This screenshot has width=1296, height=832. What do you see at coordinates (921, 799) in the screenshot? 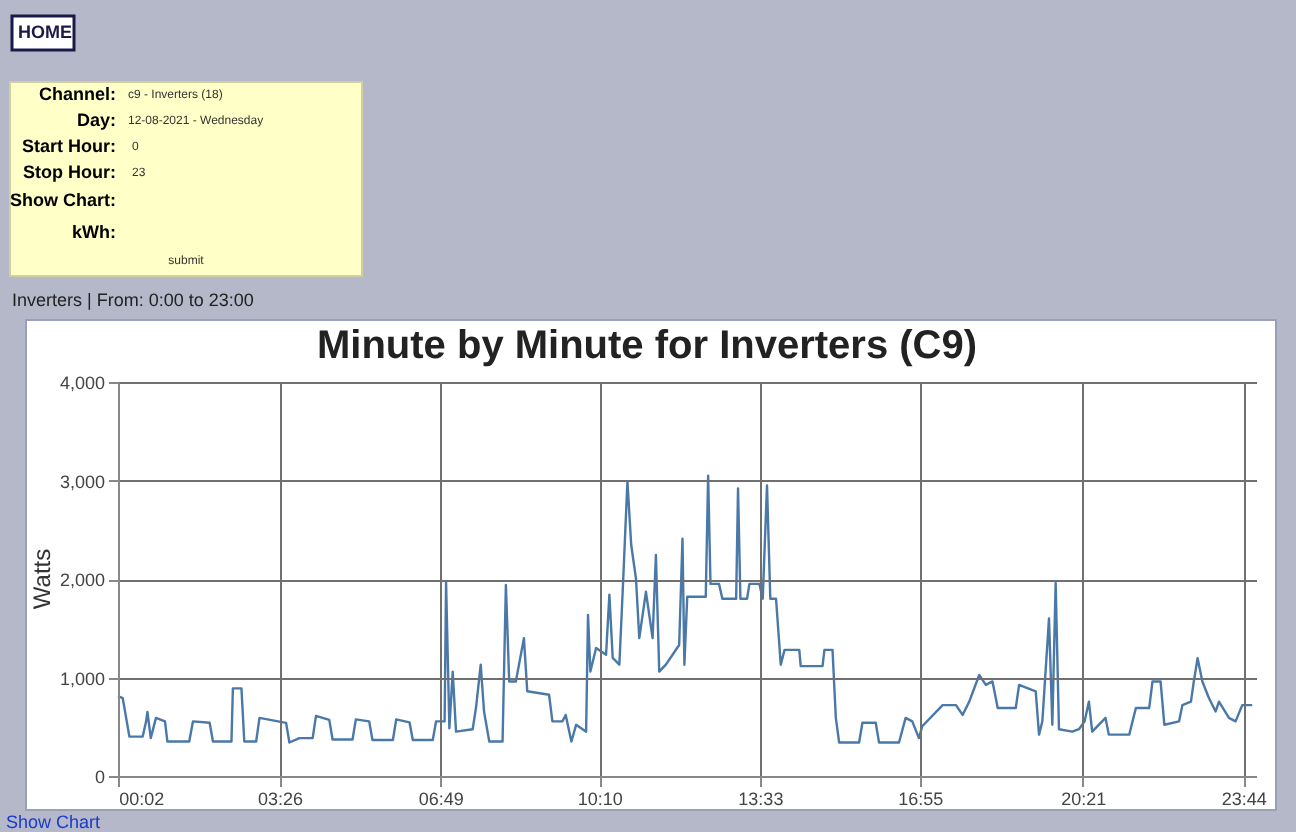
I see `x-tick-label: 16:55` at bounding box center [921, 799].